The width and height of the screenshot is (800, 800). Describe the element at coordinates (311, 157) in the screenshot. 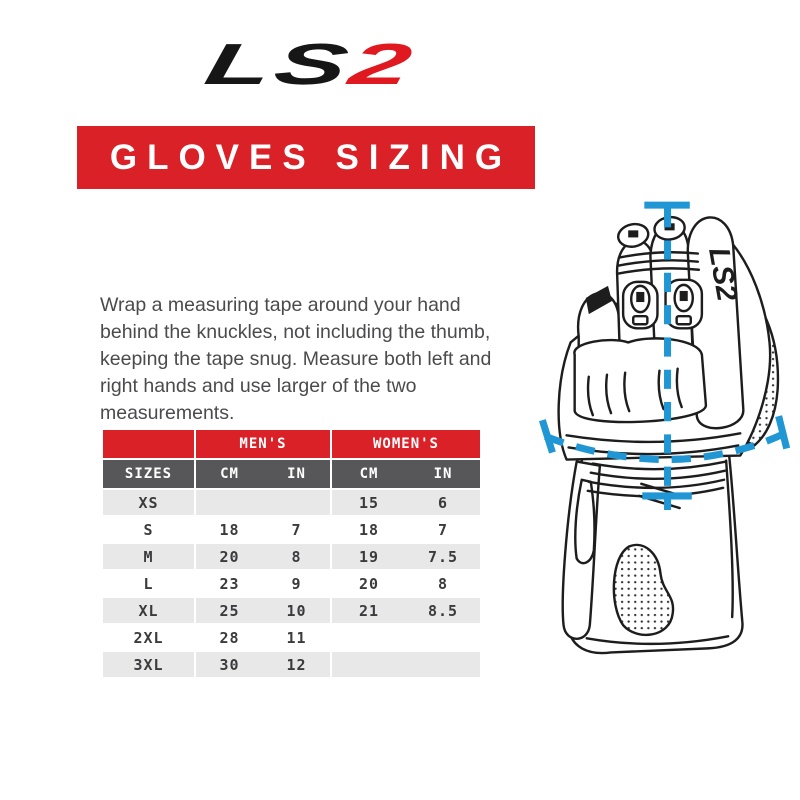

I see `page-title: GLOVES SIZING` at that location.